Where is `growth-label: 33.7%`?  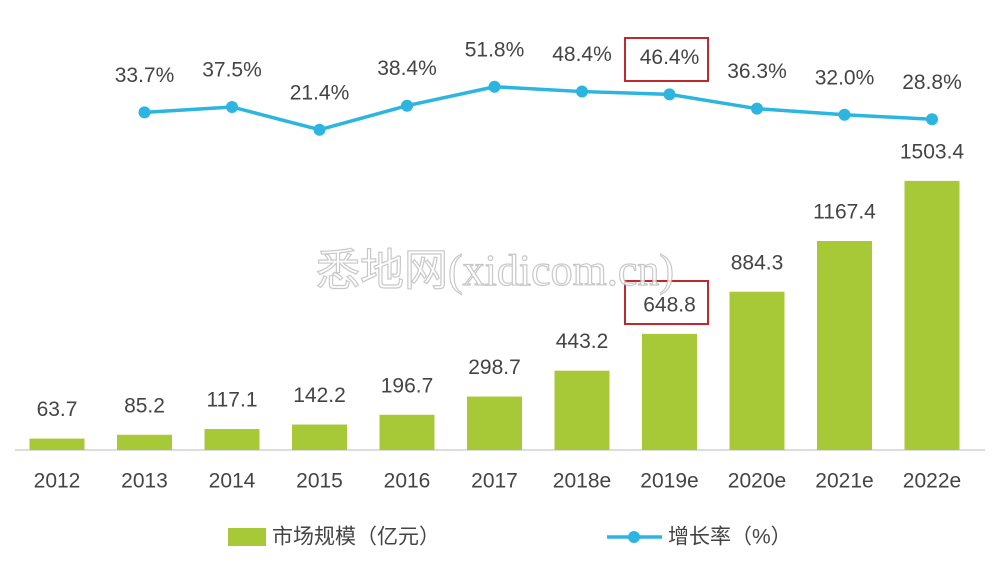
growth-label: 33.7% is located at coordinates (145, 75).